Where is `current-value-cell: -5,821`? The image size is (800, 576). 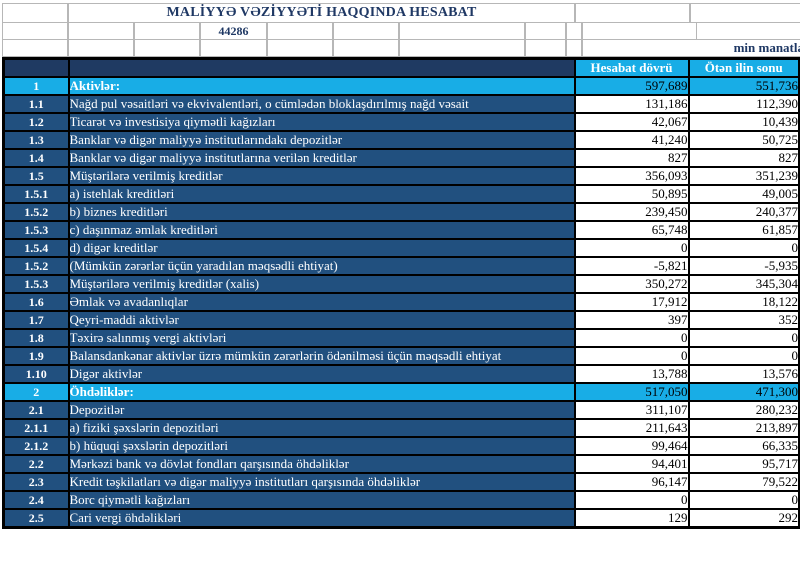 current-value-cell: -5,821 is located at coordinates (631, 266).